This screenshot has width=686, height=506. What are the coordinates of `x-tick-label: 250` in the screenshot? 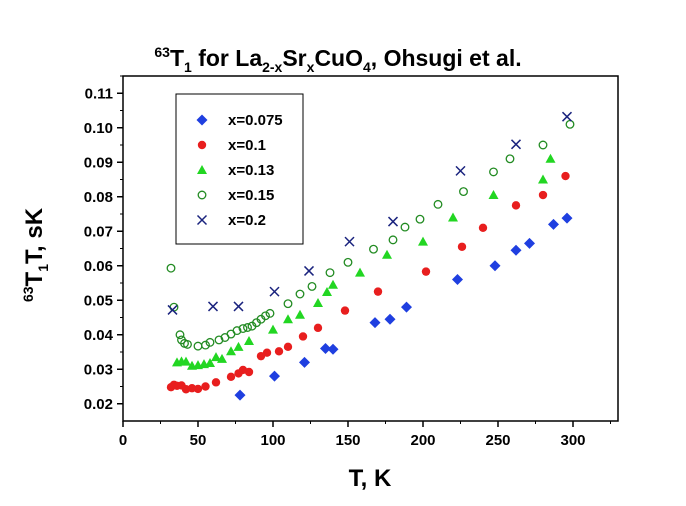 It's located at (497, 440).